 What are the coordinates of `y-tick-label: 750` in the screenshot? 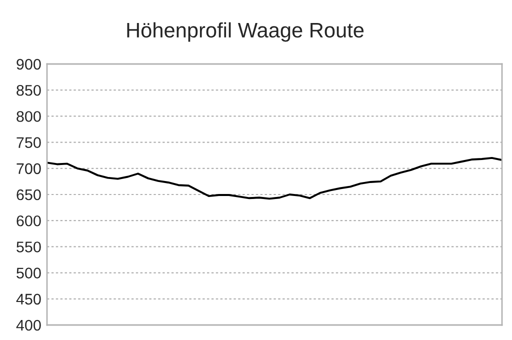 It's located at (28, 142).